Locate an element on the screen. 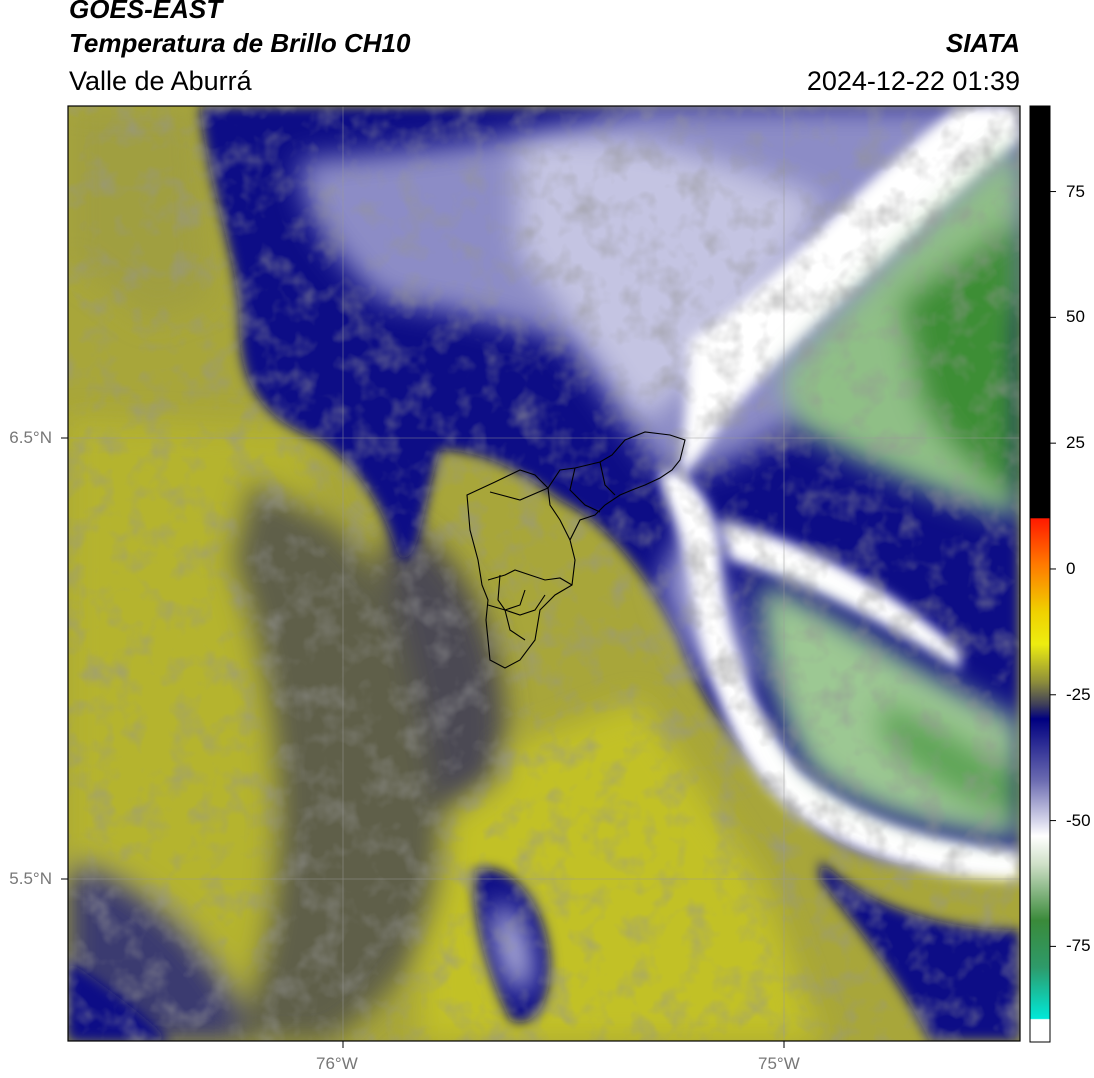 The image size is (1094, 1078). product-title: Temperatura de Brillo CH10 is located at coordinates (240, 43).